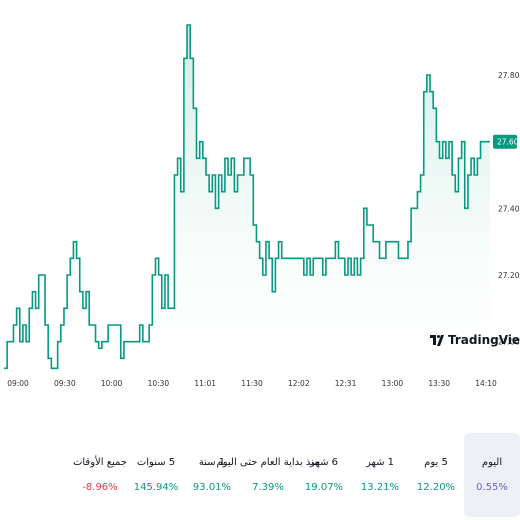 Image resolution: width=520 pixels, height=520 pixels. What do you see at coordinates (509, 75) in the screenshot?
I see `y-tick-label: 27.80` at bounding box center [509, 75].